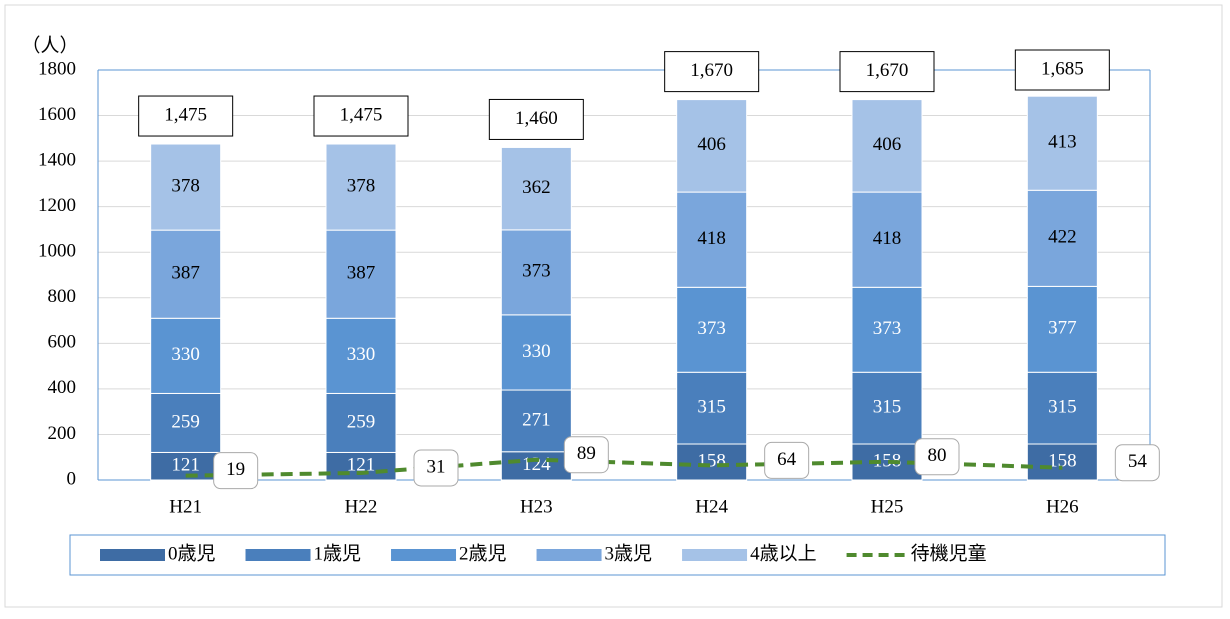 This screenshot has width=1230, height=619. I want to click on line-label: 54, so click(1138, 461).